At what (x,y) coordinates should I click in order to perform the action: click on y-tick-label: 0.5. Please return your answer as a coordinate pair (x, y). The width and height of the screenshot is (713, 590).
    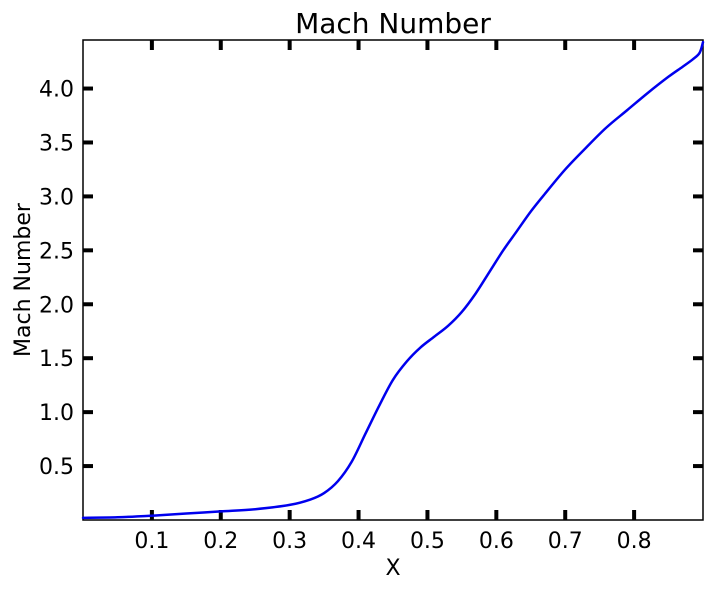
    Looking at the image, I should click on (56, 467).